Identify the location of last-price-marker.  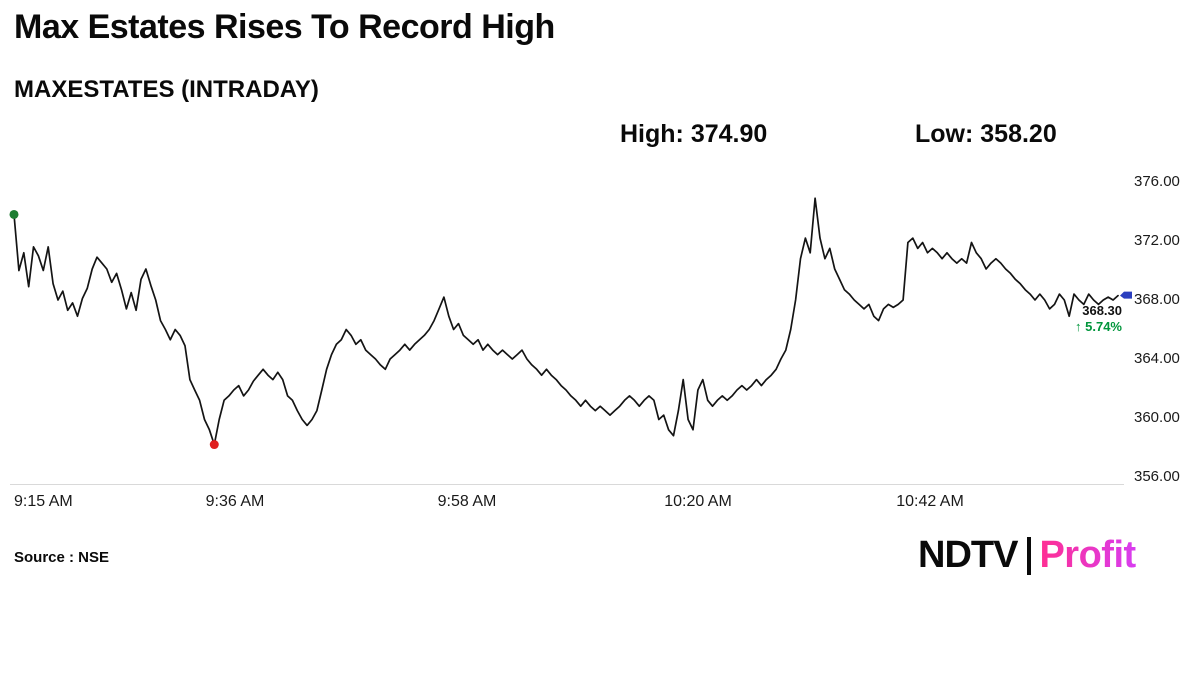
(1126, 295).